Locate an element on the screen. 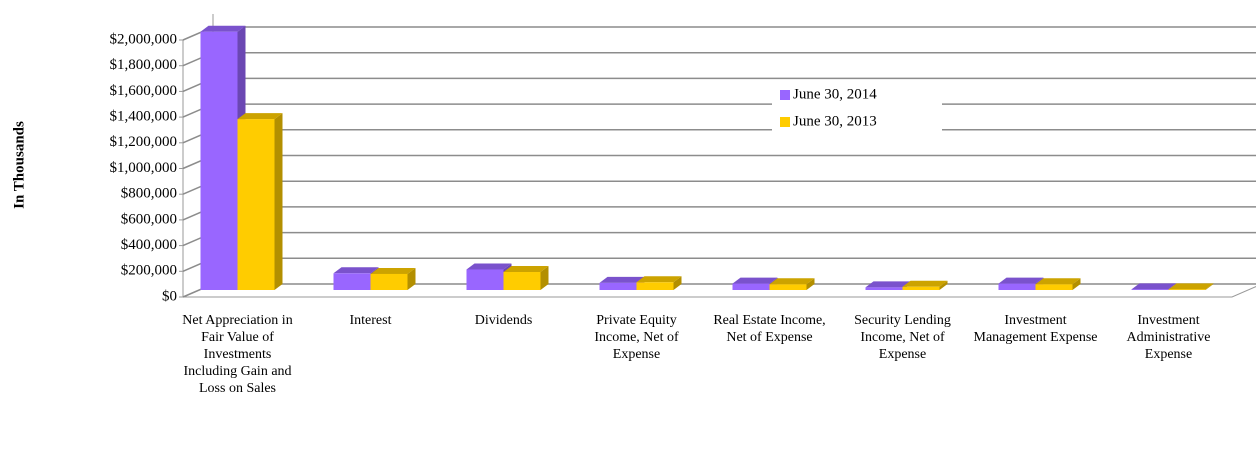  y-tick-label: $800,000 is located at coordinates (149, 194).